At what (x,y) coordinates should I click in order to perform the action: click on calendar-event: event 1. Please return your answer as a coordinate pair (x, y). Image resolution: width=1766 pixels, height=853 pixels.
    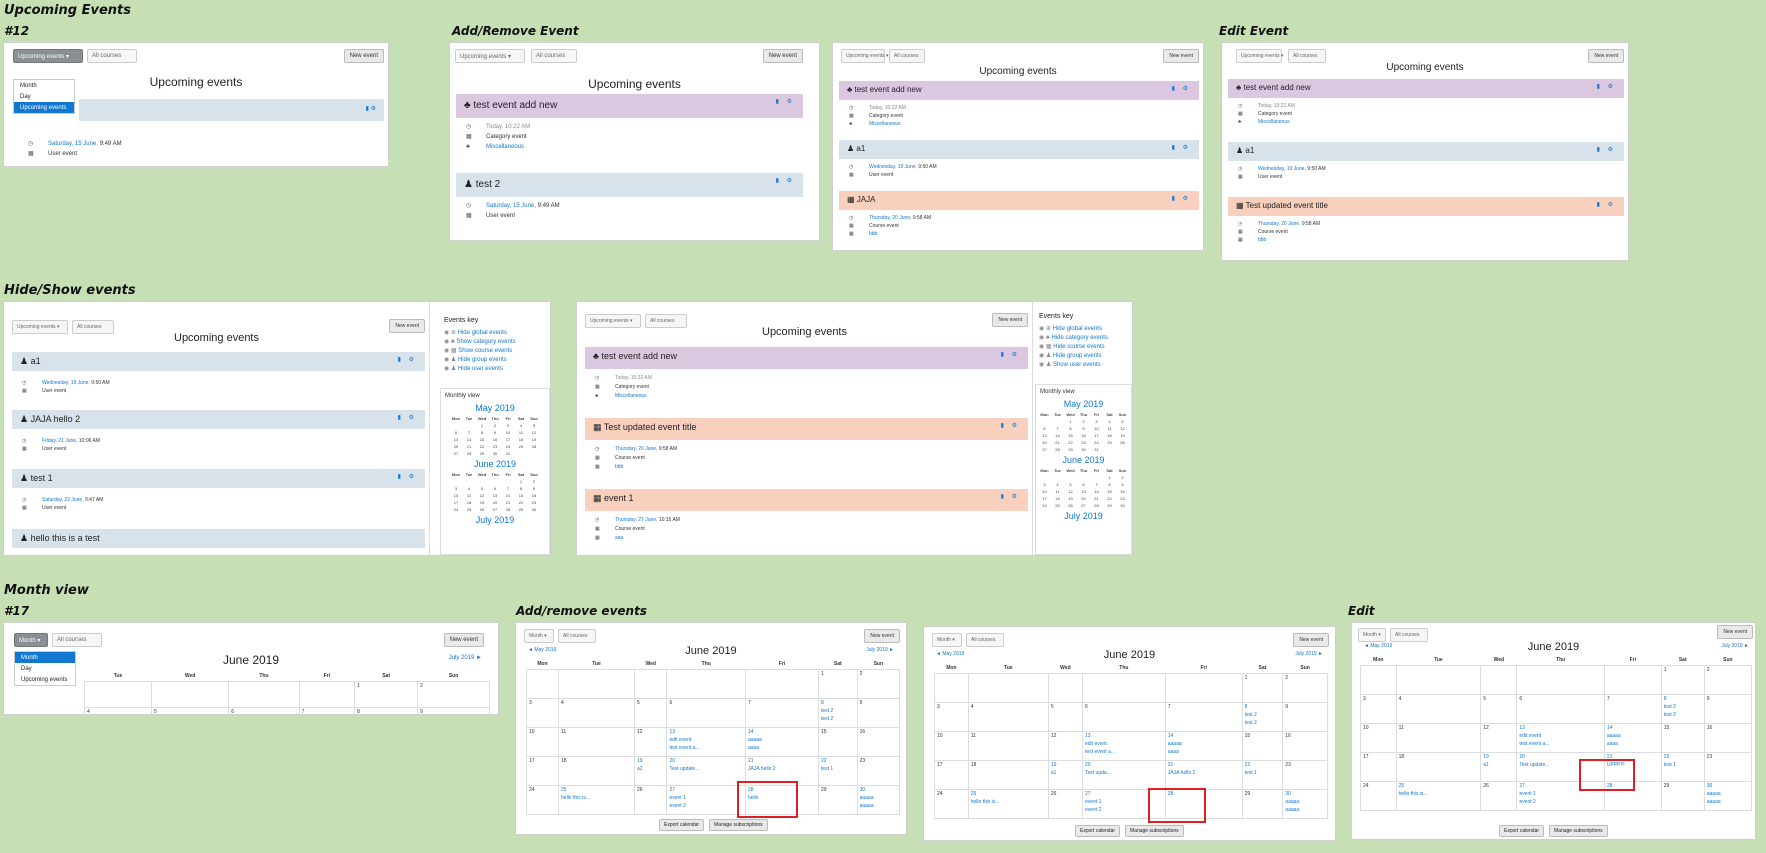
    Looking at the image, I should click on (1527, 794).